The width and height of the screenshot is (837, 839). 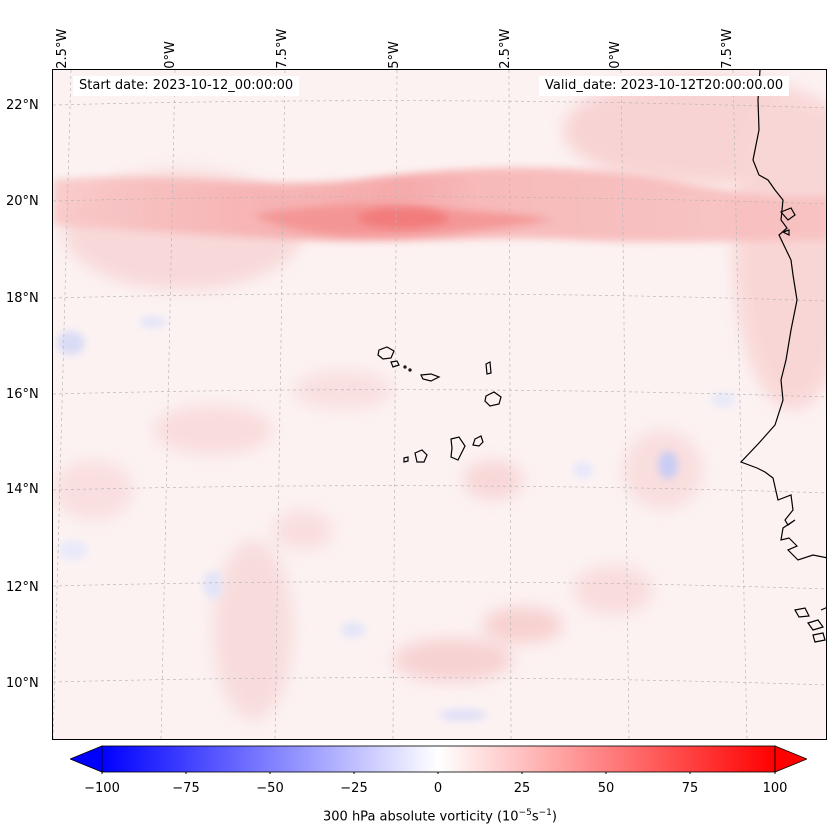 I want to click on cb-tick-label: 50, so click(x=606, y=788).